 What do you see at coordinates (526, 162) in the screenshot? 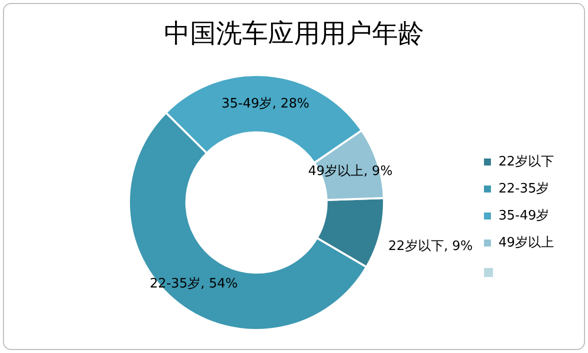
I see `legend-label: 22岁以下` at bounding box center [526, 162].